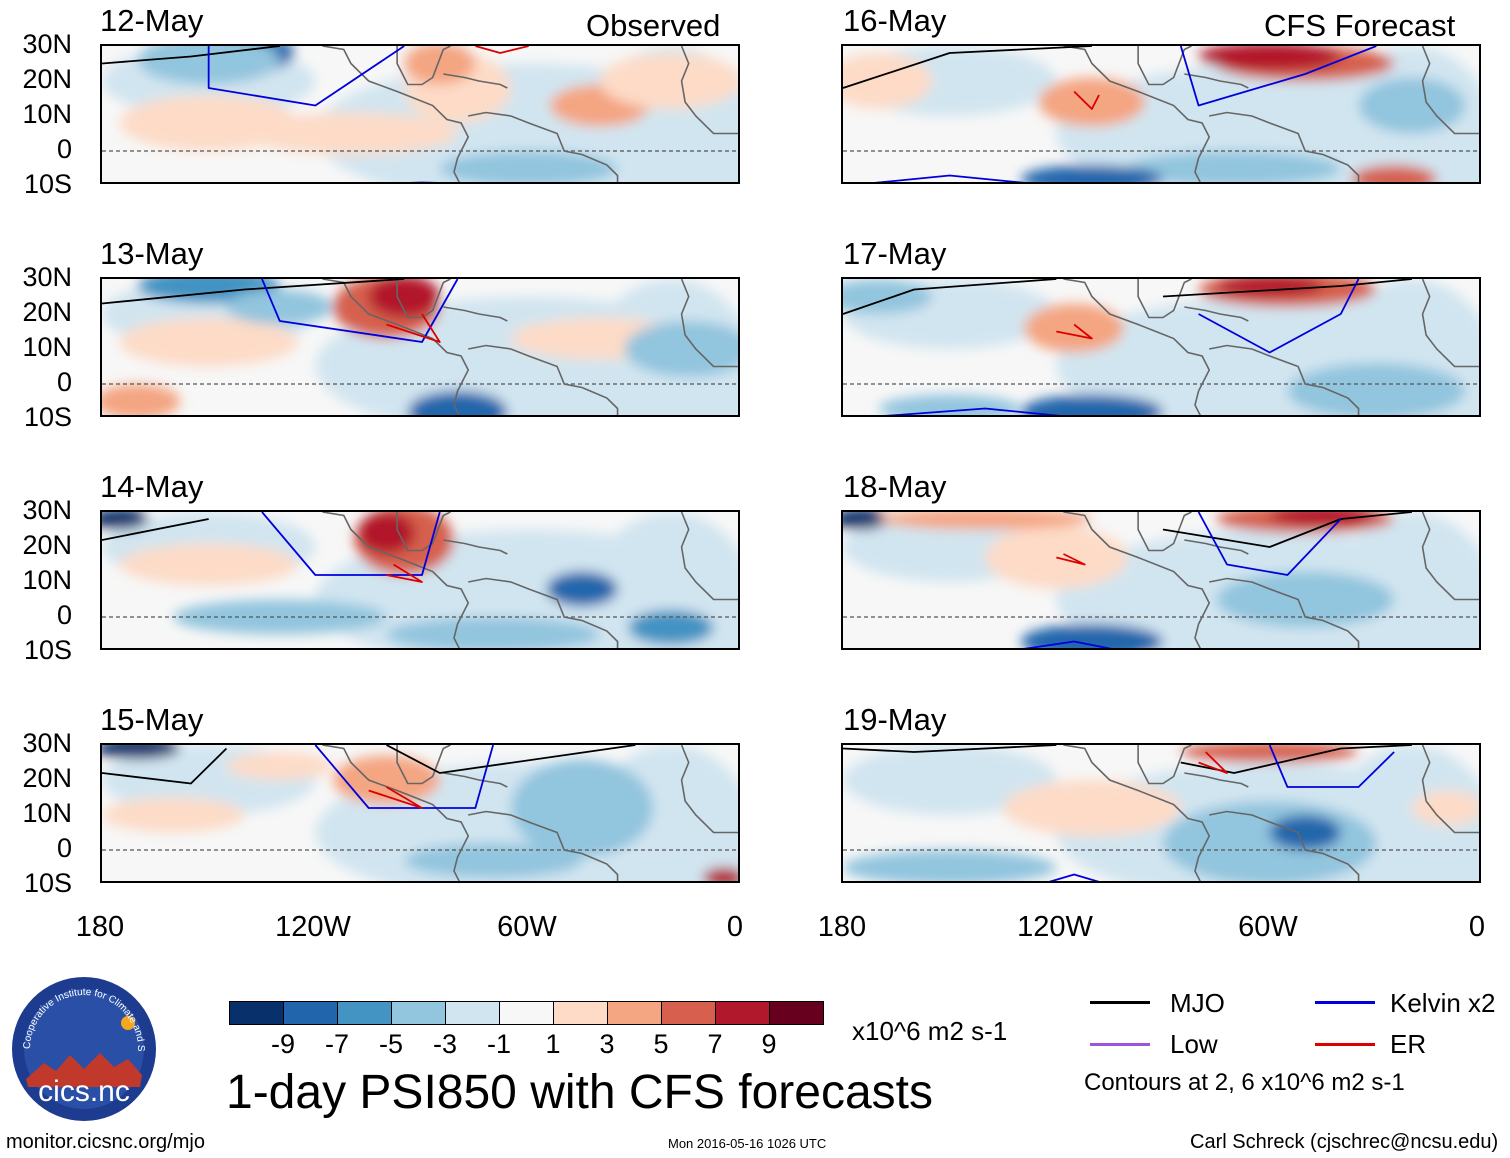 This screenshot has width=1510, height=1158. What do you see at coordinates (715, 1044) in the screenshot?
I see `colorbar-tick-label: 7` at bounding box center [715, 1044].